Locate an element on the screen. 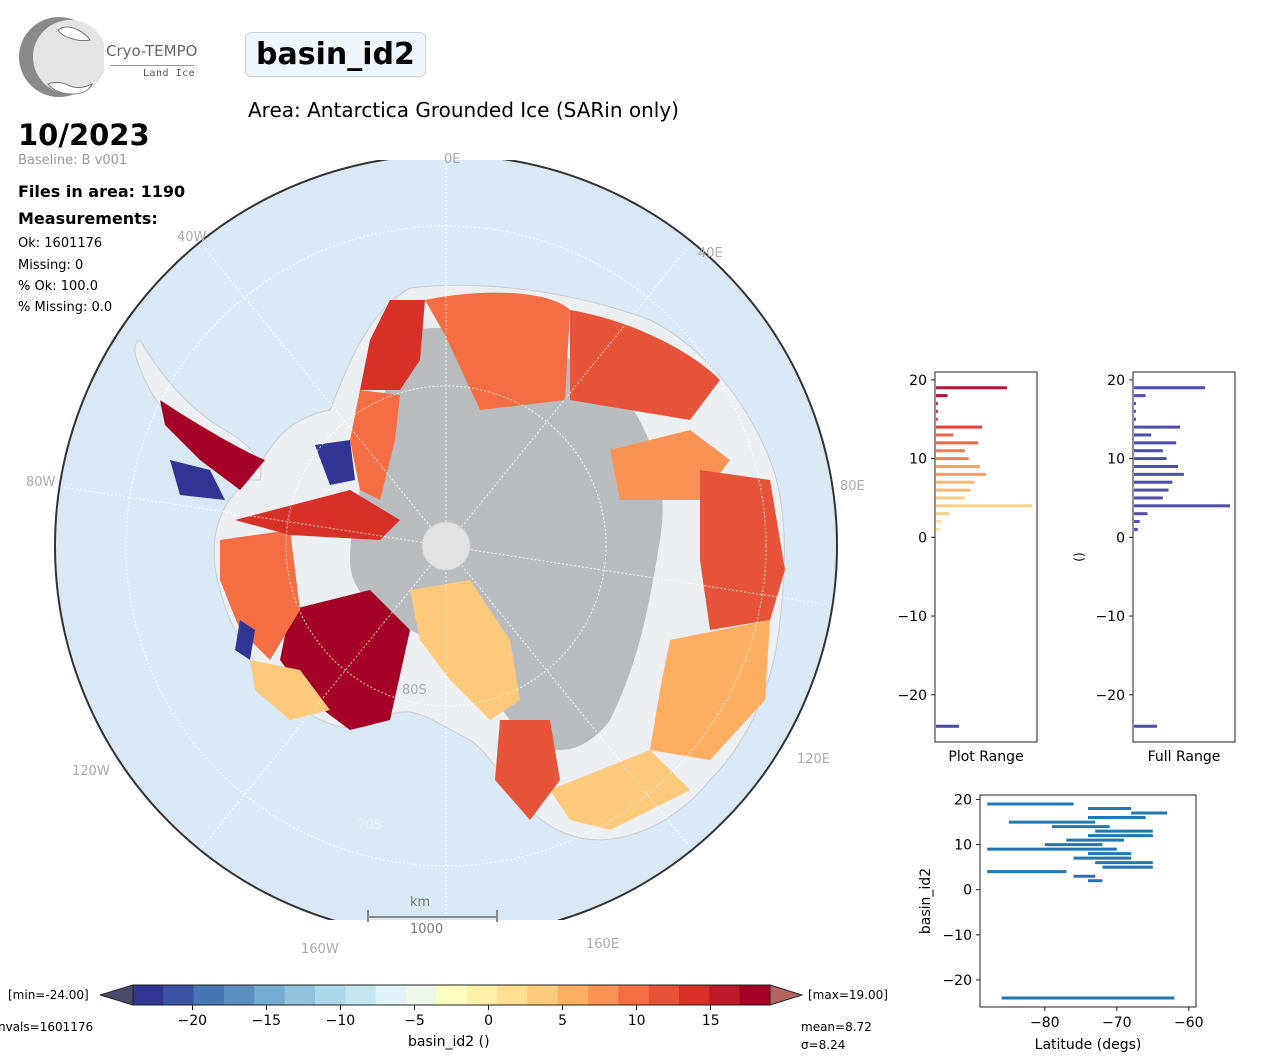 This screenshot has width=1272, height=1060. baseline-label: Baseline: B v001 is located at coordinates (73, 160).